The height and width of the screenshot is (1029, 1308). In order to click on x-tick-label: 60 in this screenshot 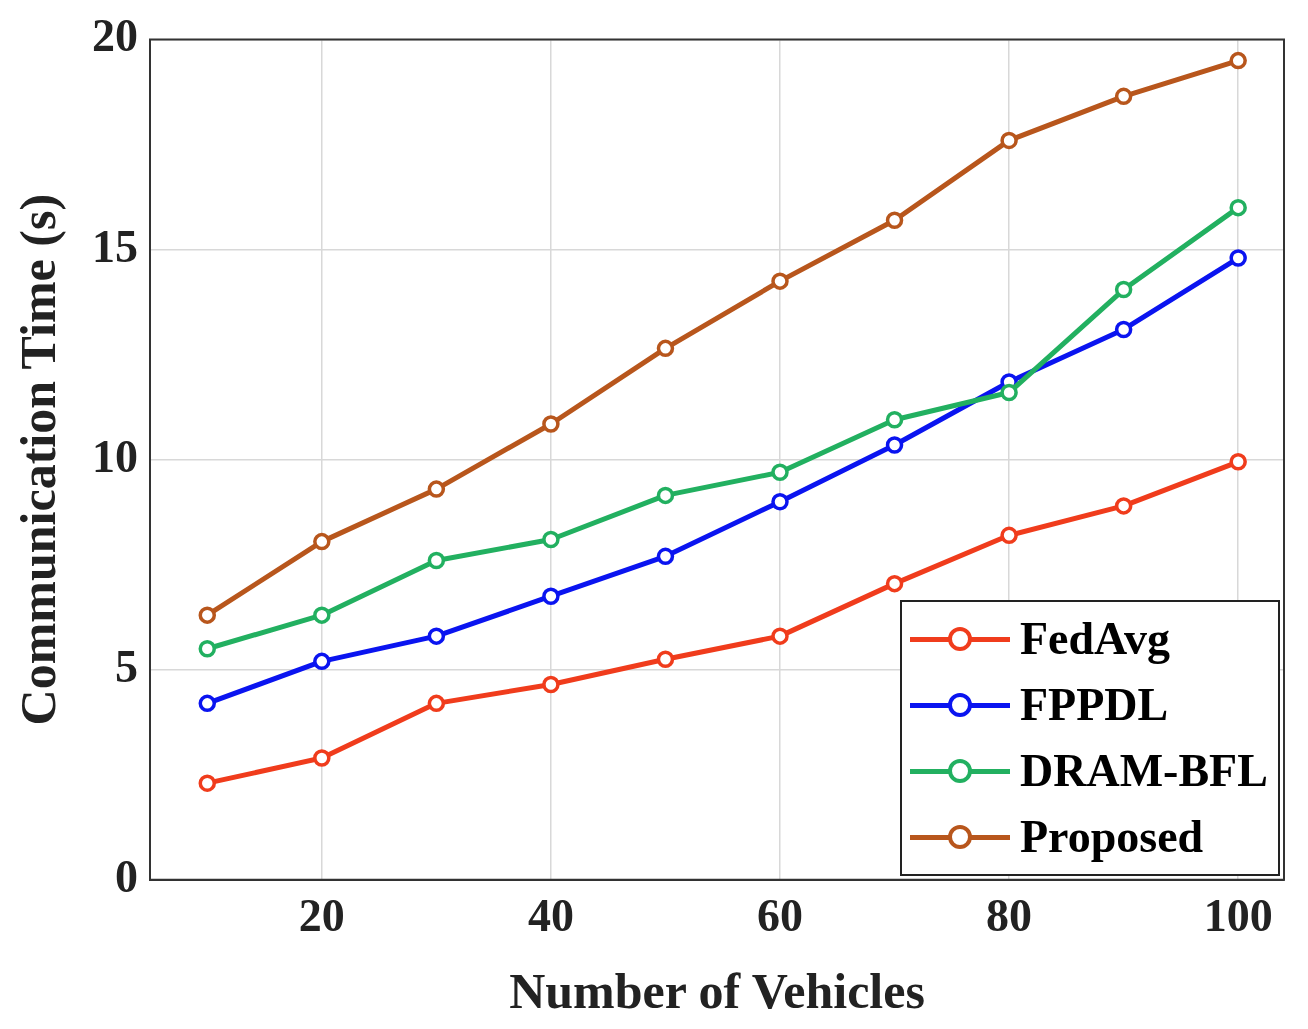, I will do `click(780, 916)`.